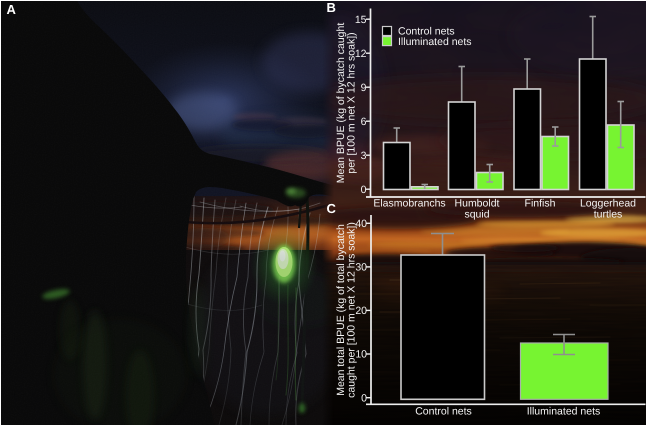 This screenshot has height=429, width=647. I want to click on svg-text:Mean total BPUE (kg of total b: Mean total BPUE (kg of total bycatch, so click(341, 310).